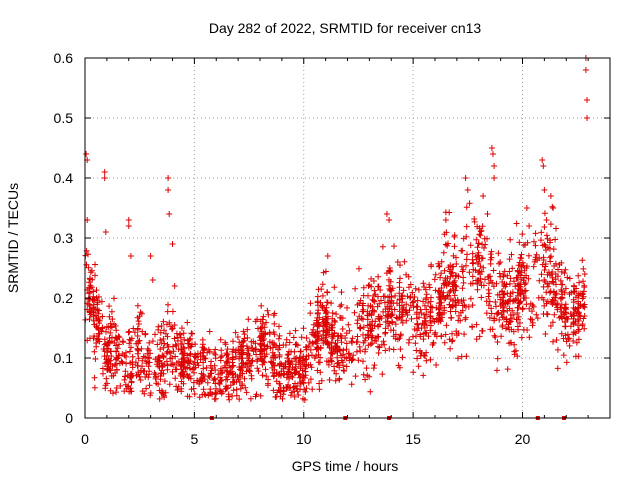 The height and width of the screenshot is (480, 640). I want to click on x-tick-label: 0, so click(85, 439).